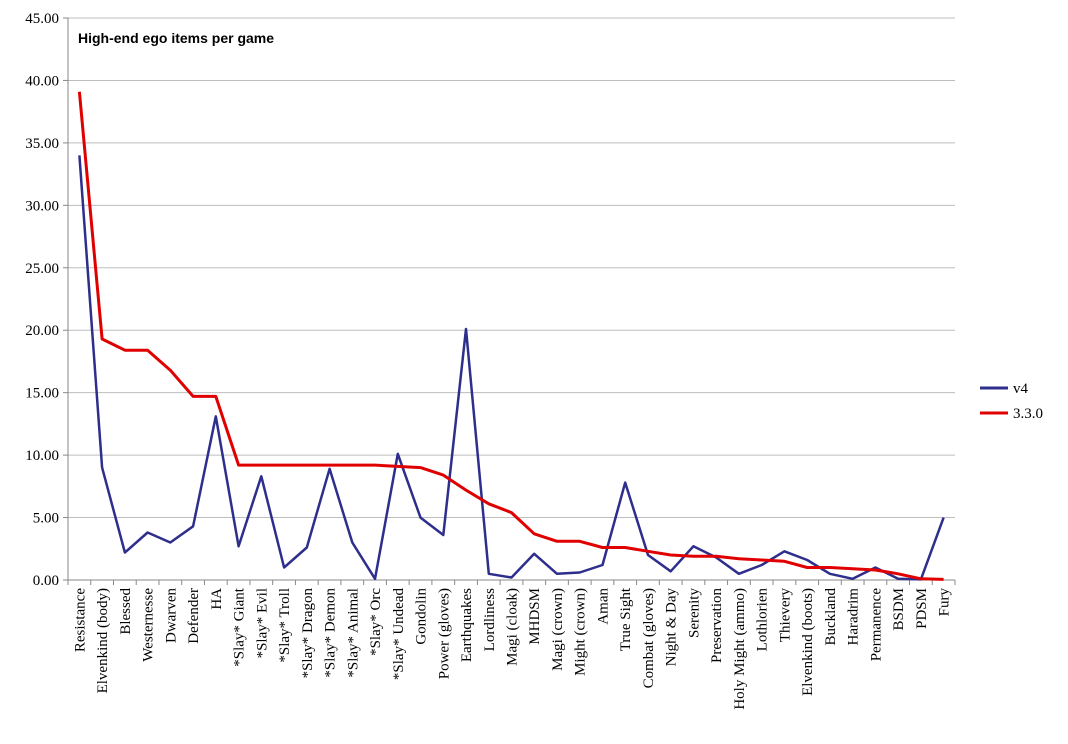  I want to click on y-tick-label: 5.00, so click(46, 519).